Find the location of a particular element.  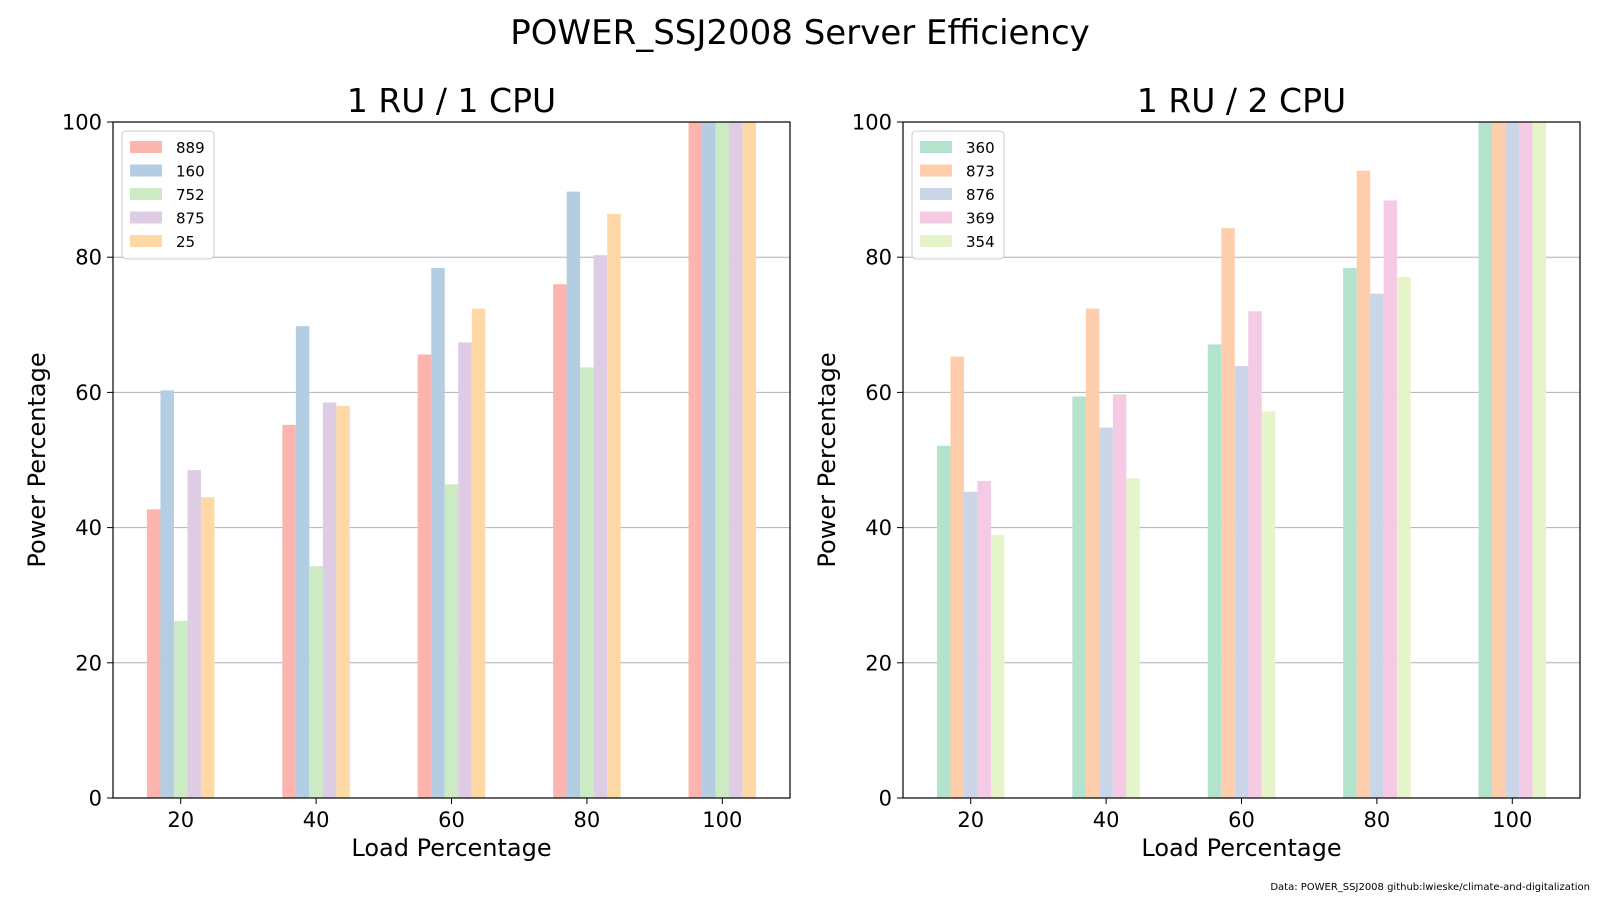

legend-label-369: 369 is located at coordinates (980, 219).